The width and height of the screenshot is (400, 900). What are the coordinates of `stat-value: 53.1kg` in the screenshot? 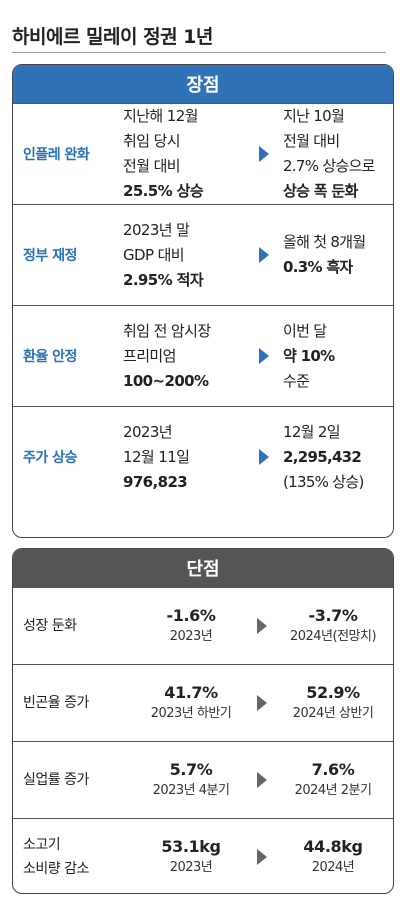 It's located at (191, 846).